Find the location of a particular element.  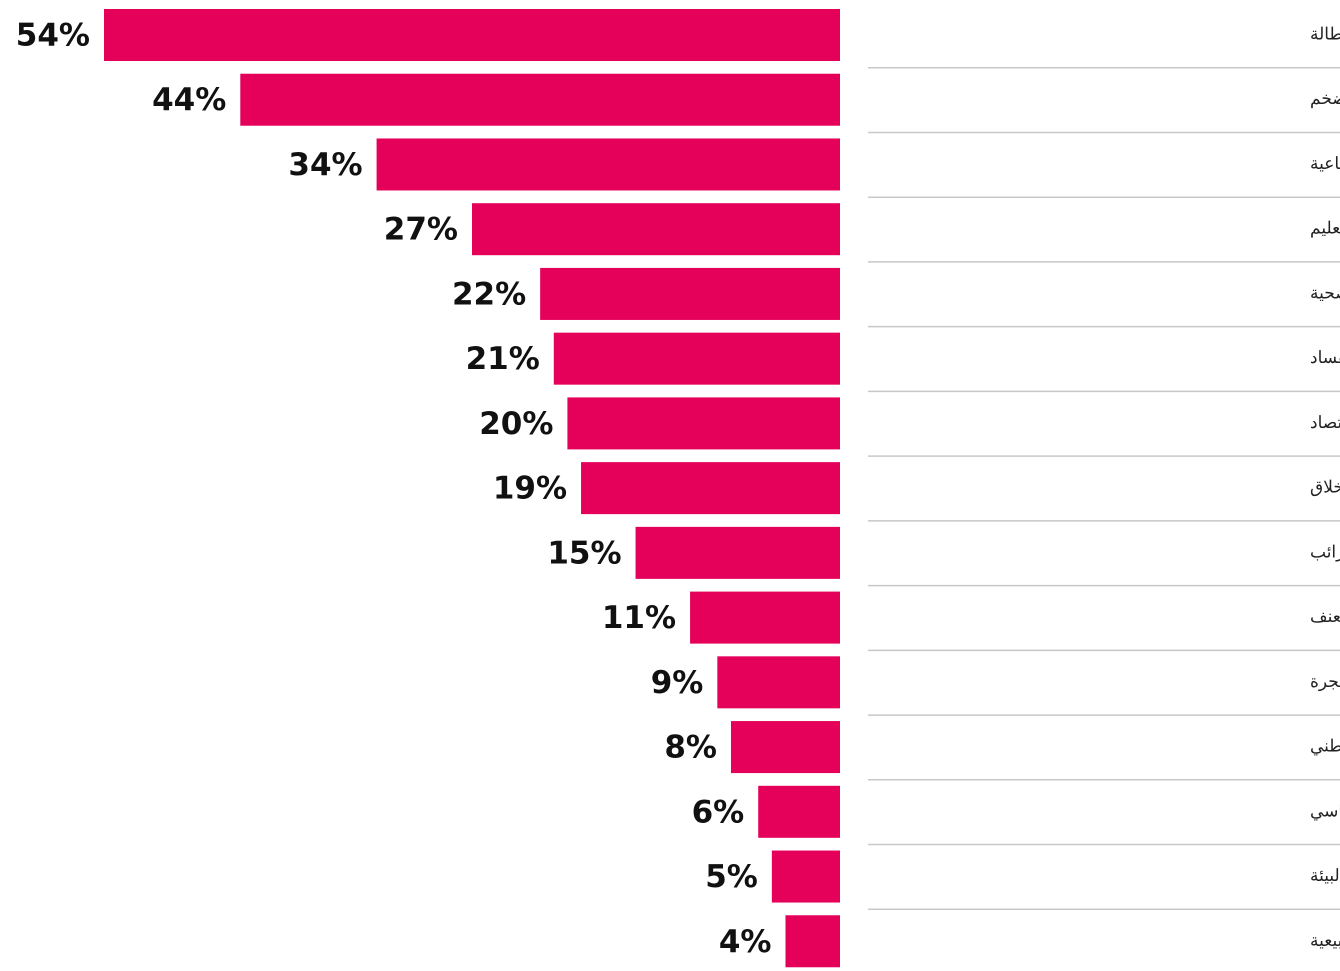

category-label: البيئة is located at coordinates (1325, 875).